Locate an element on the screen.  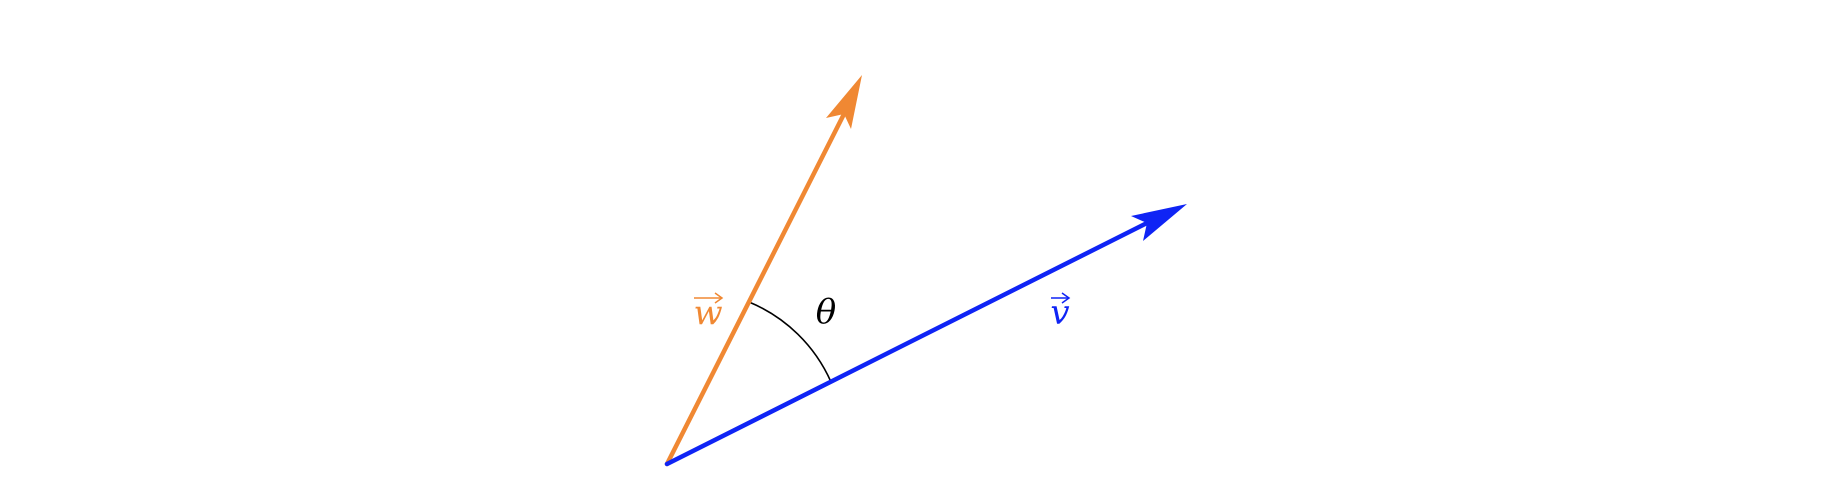
vector-v-label: v is located at coordinates (1060, 312).